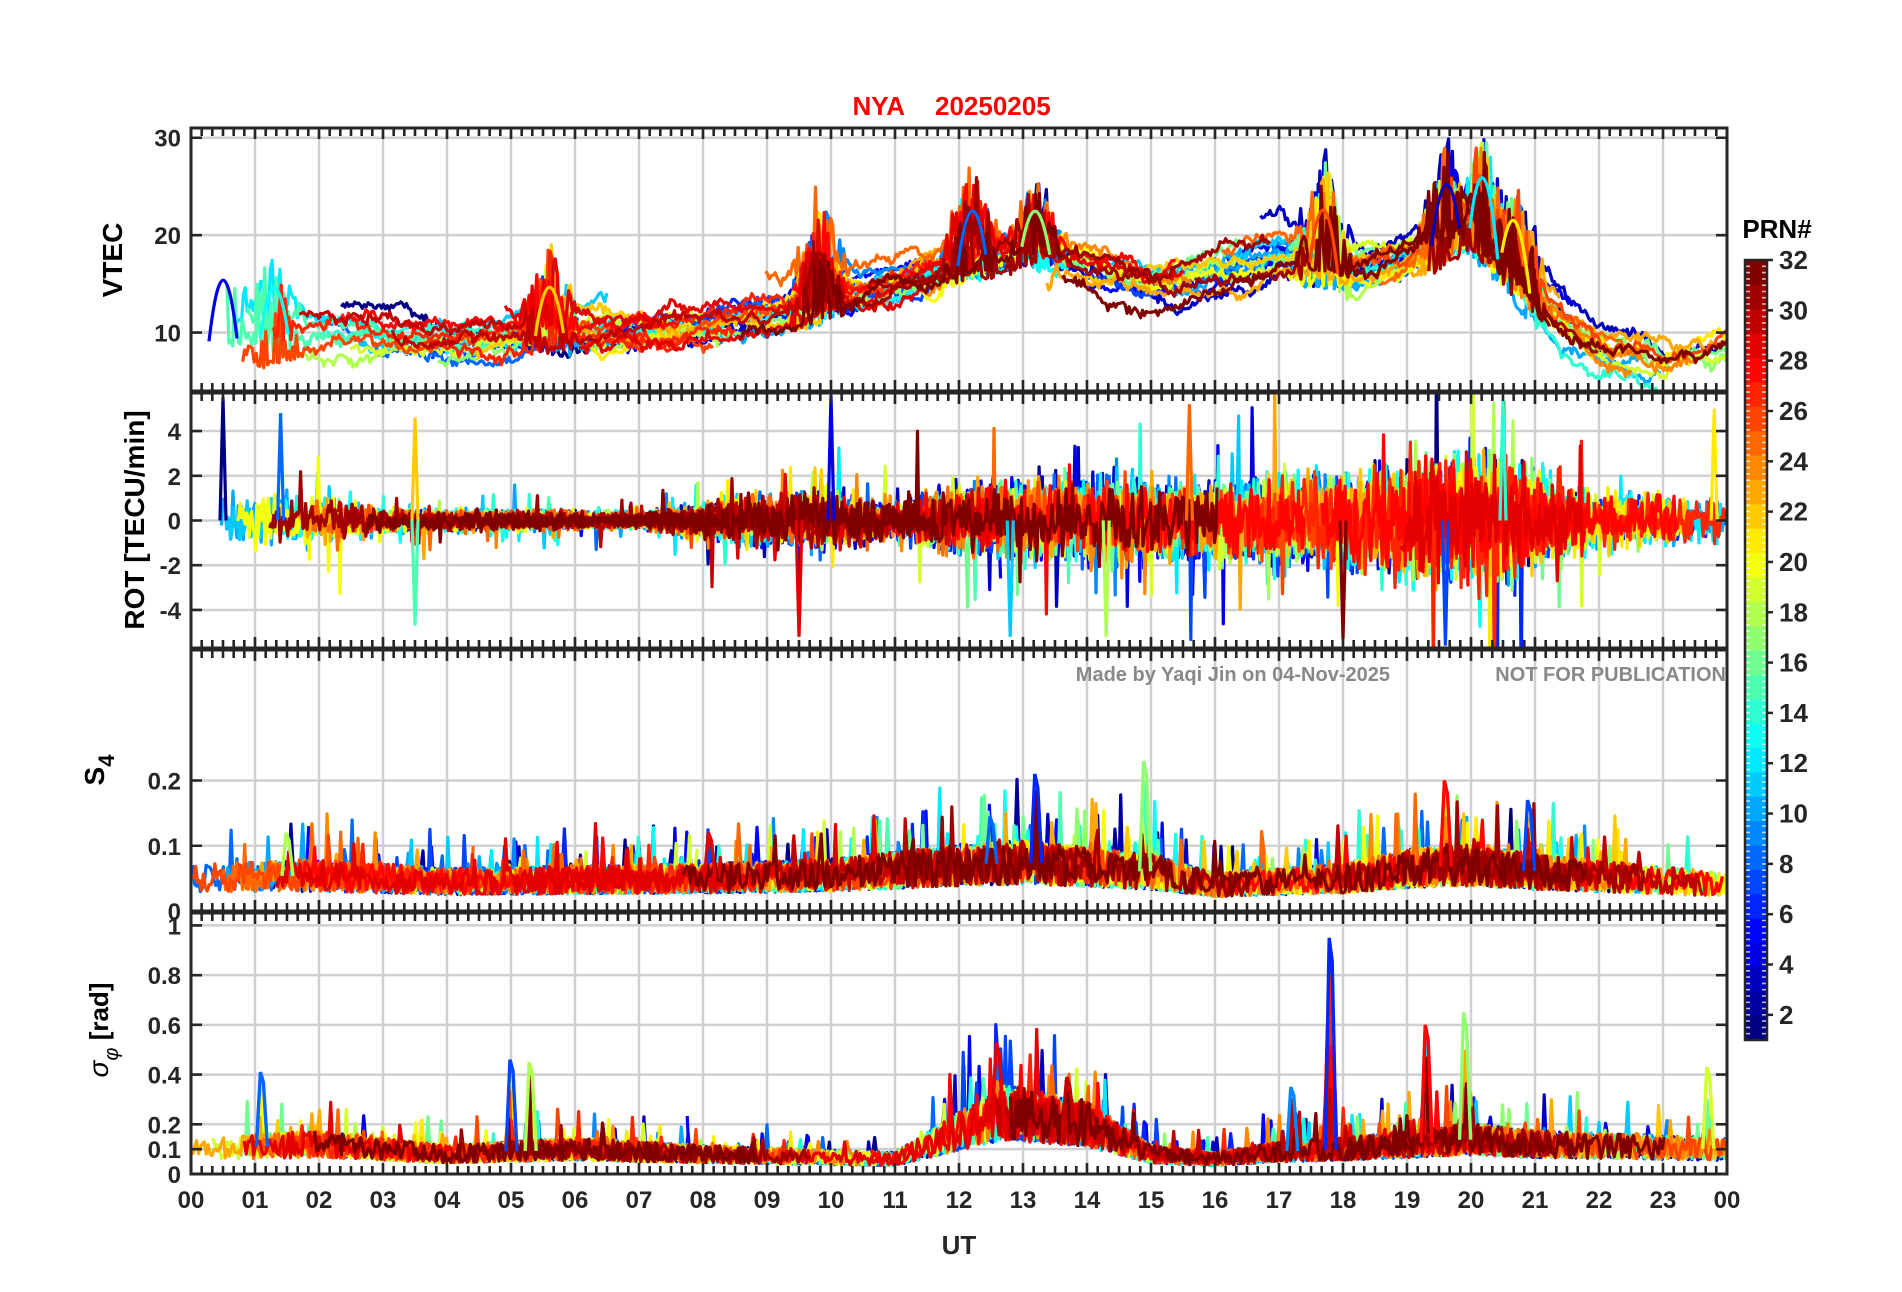 The image size is (1902, 1292). I want to click on x-tick-label: 15, so click(1151, 1200).